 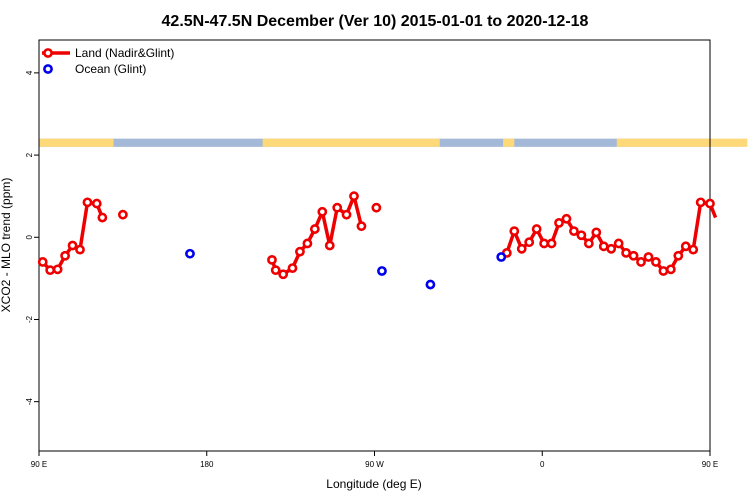 I want to click on legend-label: Land (Nadir&Glint), so click(x=124, y=53).